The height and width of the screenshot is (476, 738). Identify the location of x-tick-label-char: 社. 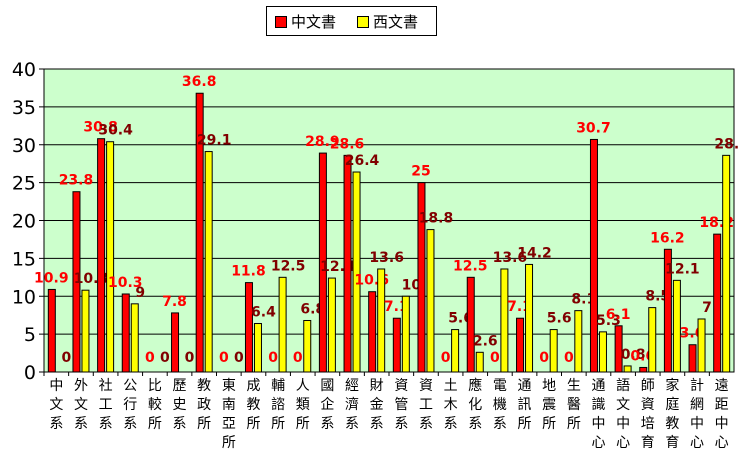
(106, 386).